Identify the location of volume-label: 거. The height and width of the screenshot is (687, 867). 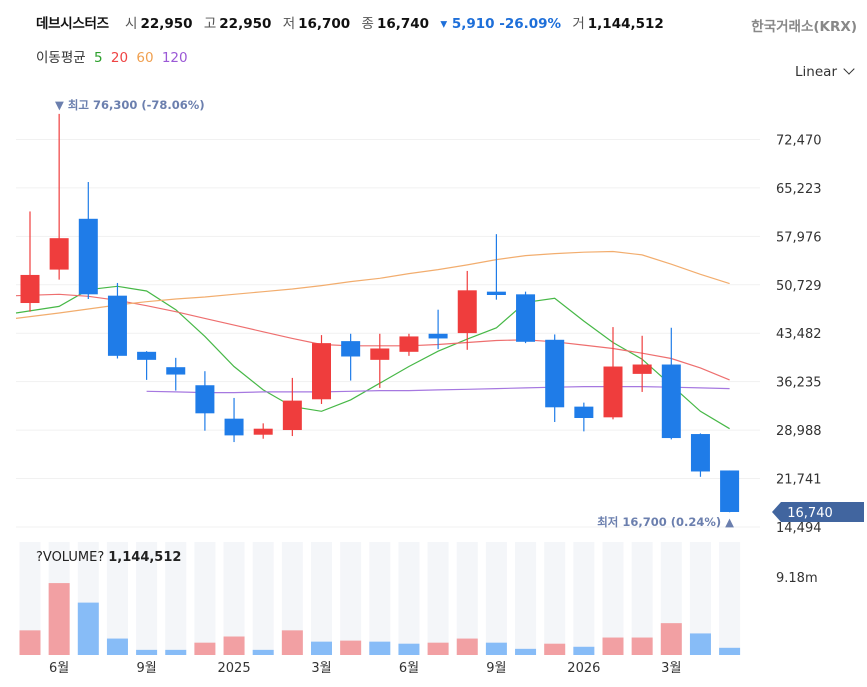
(578, 24).